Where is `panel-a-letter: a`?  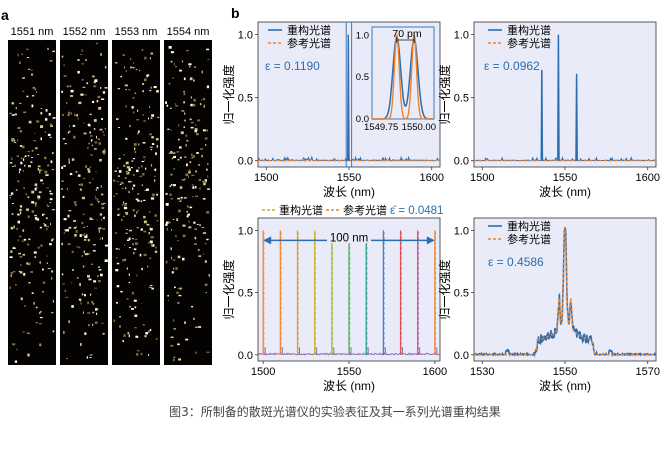 panel-a-letter: a is located at coordinates (5, 15).